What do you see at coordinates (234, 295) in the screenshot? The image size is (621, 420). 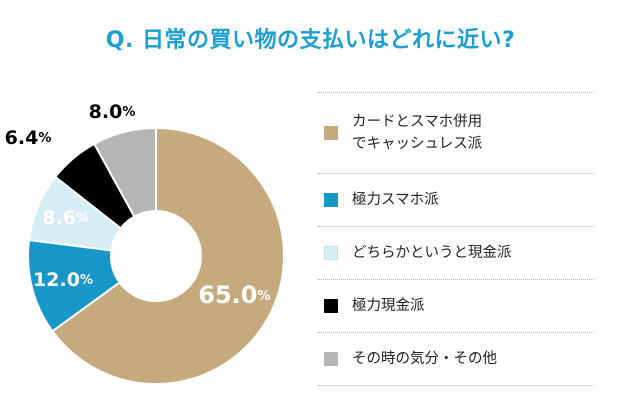 I see `value-label-card-and-smartphone: 65.0%` at bounding box center [234, 295].